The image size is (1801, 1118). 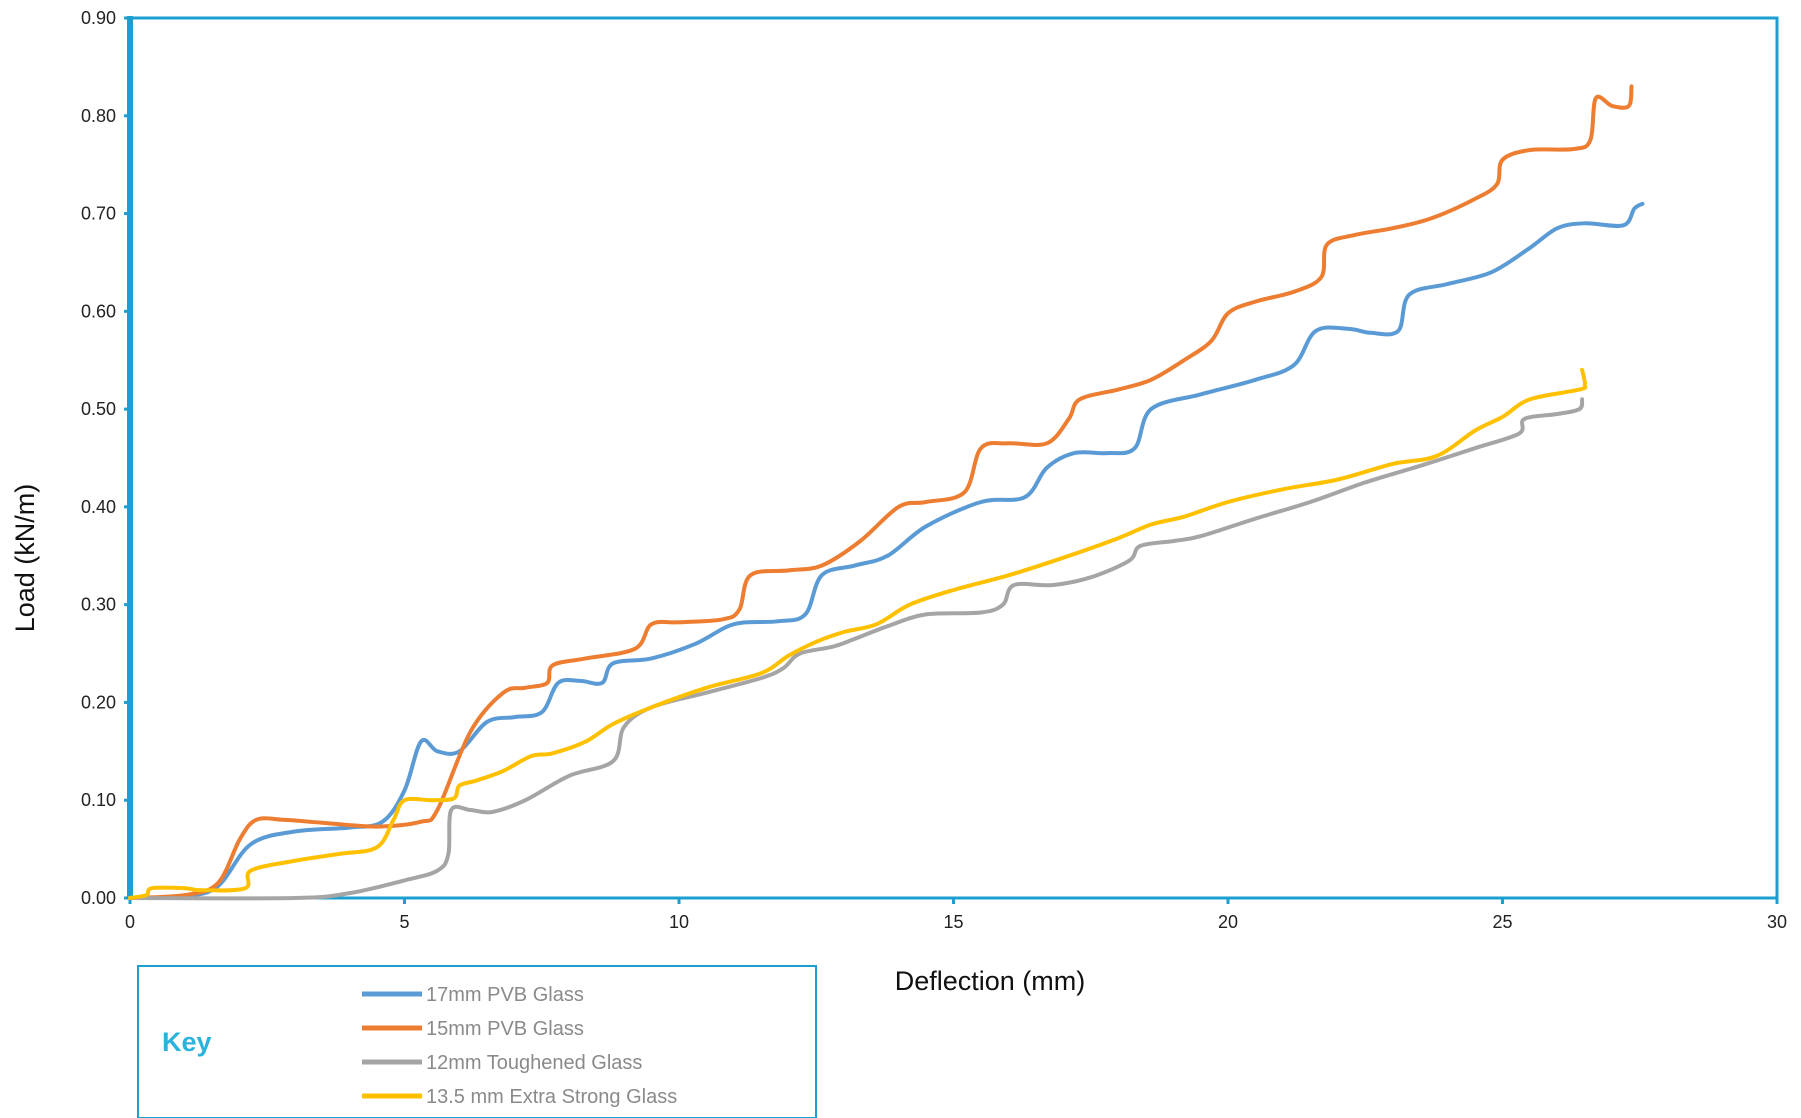 I want to click on x-tick-label: 25, so click(x=1502, y=922).